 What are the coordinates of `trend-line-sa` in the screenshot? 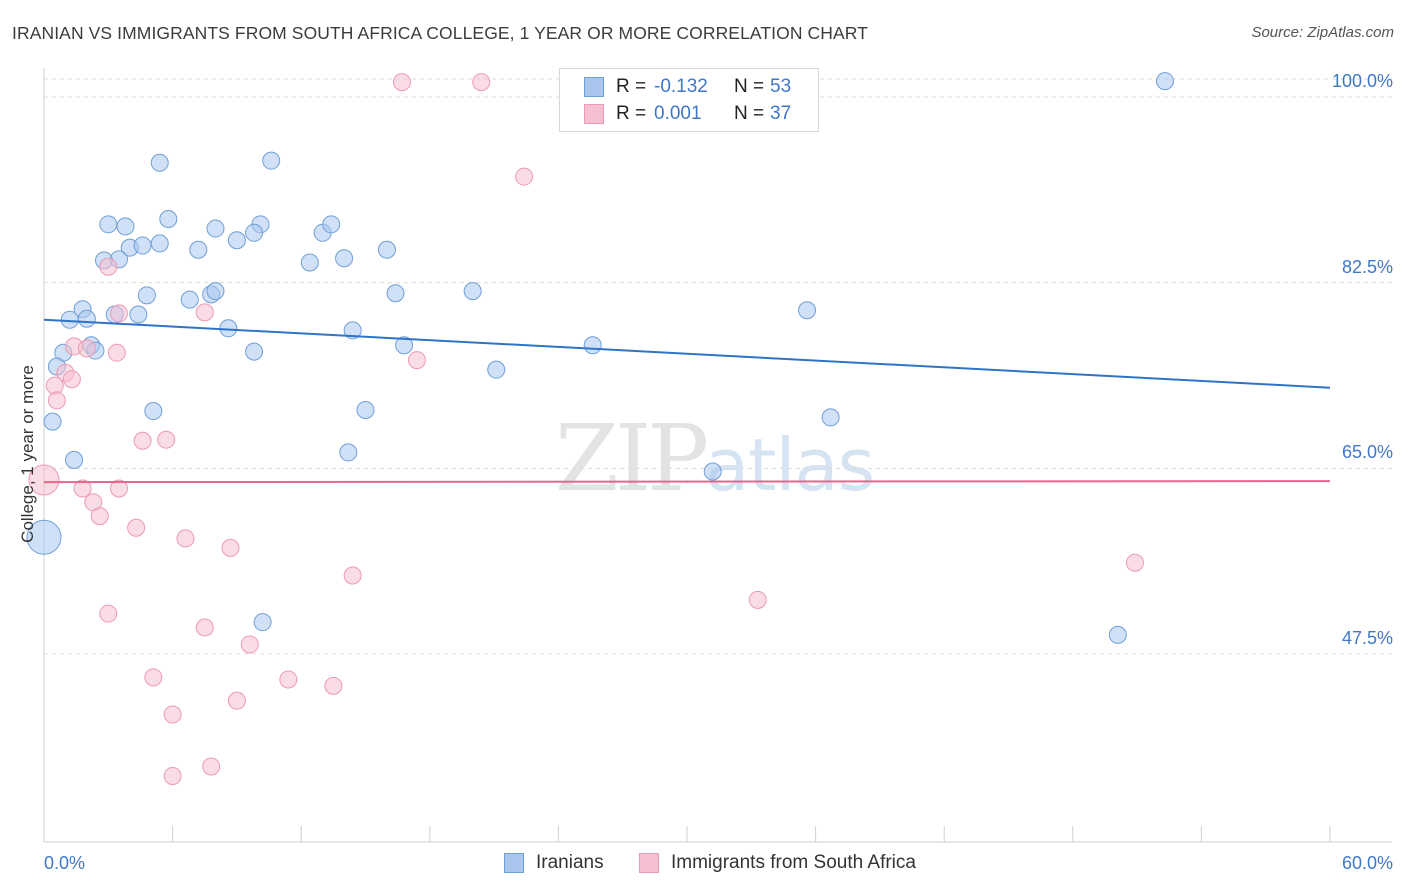 It's located at (687, 482).